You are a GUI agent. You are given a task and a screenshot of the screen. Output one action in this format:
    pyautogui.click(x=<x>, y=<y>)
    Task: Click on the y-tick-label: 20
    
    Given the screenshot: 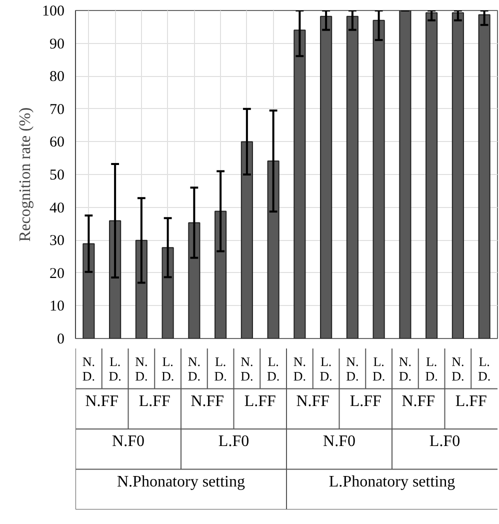 What is the action you would take?
    pyautogui.click(x=57, y=274)
    